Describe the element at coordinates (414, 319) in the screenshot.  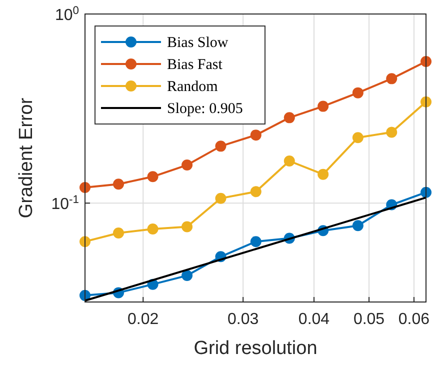
I see `x-tick-label: 0.06` at that location.